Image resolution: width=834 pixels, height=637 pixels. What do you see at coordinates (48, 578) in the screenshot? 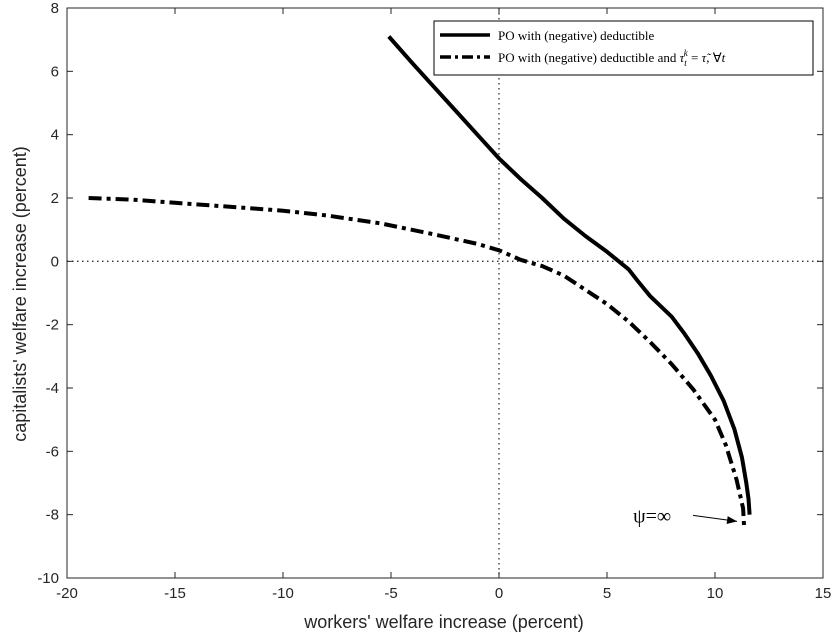
I see `y-tick-label: -10` at bounding box center [48, 578].